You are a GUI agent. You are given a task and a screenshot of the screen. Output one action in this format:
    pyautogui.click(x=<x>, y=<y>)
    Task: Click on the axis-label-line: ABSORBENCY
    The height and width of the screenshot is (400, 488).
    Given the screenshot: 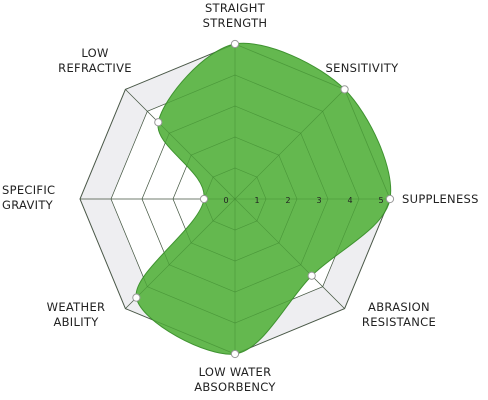 What is the action you would take?
    pyautogui.click(x=235, y=387)
    